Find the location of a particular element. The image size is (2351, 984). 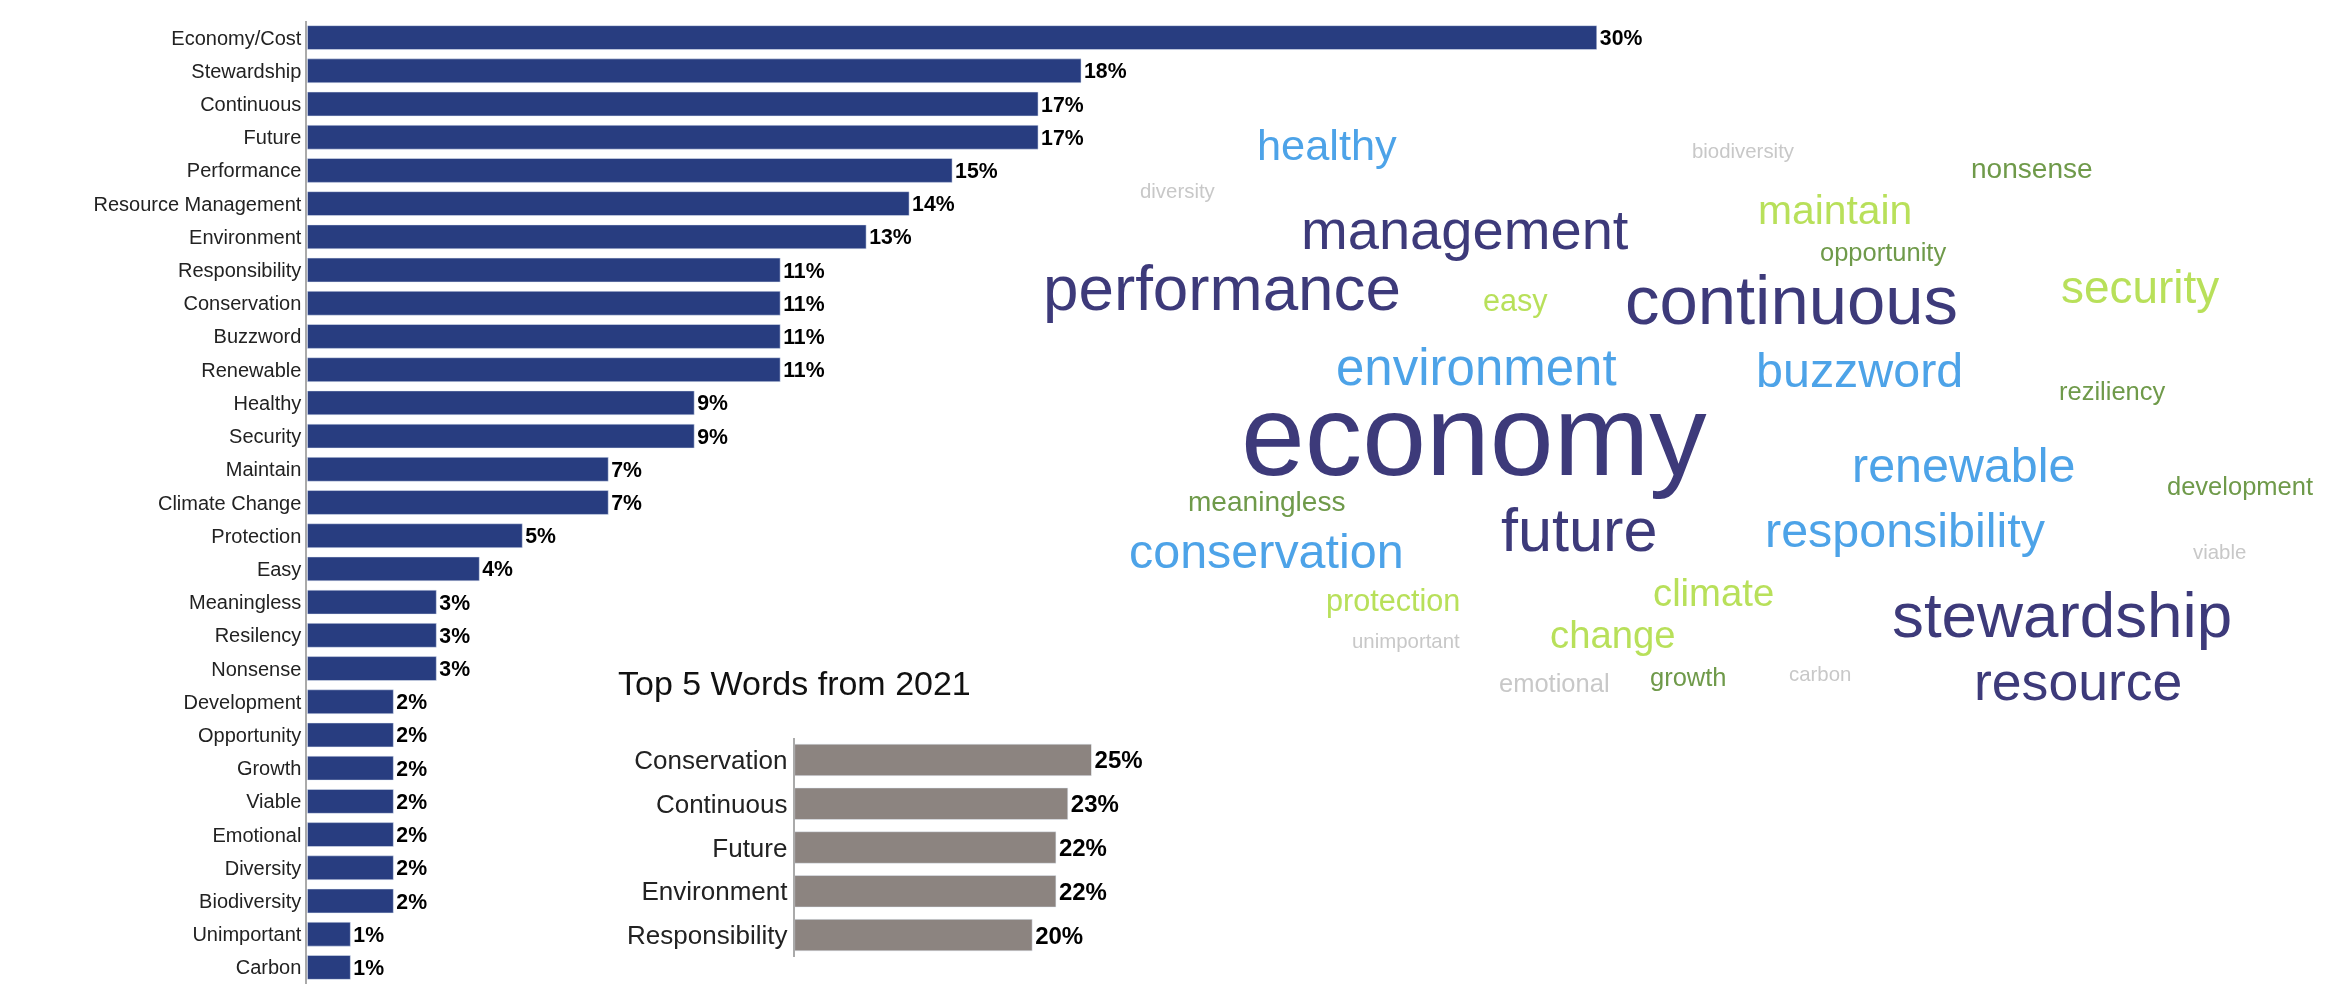

annotation: conservation is located at coordinates (1266, 551).